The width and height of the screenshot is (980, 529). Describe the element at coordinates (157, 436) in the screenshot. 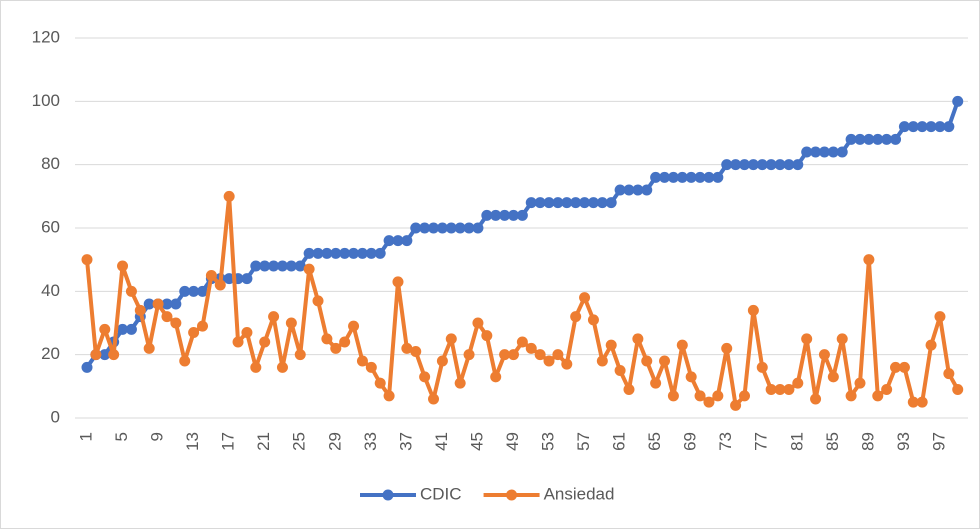

I see `x-tick-label: 9` at that location.